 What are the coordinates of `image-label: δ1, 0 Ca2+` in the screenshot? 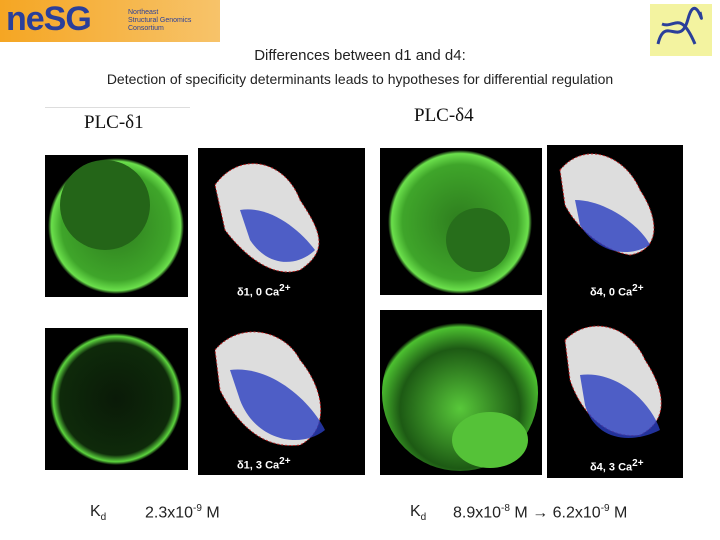 It's located at (264, 291).